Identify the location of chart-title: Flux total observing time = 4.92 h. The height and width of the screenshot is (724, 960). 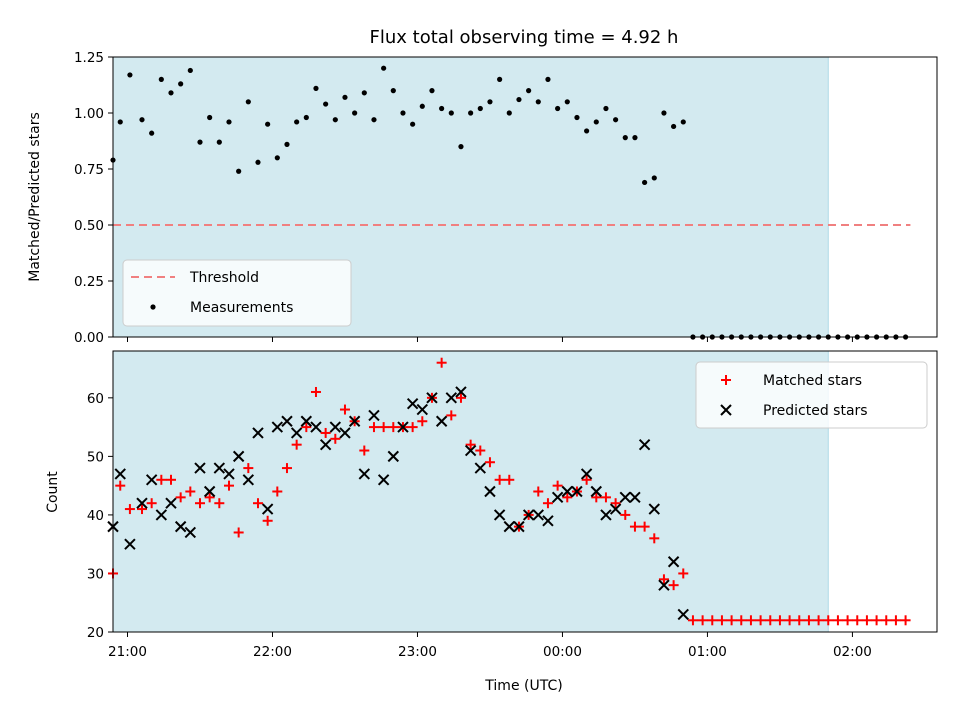
(524, 37).